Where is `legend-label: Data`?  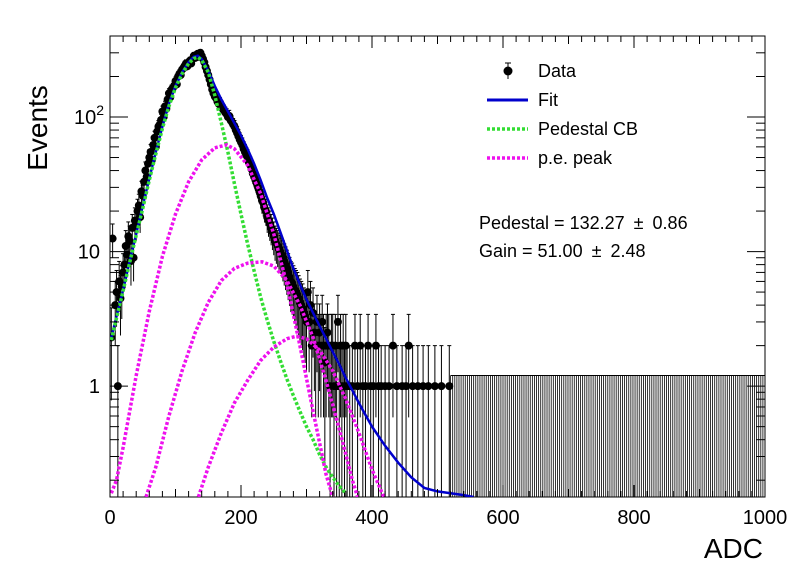 legend-label: Data is located at coordinates (557, 71).